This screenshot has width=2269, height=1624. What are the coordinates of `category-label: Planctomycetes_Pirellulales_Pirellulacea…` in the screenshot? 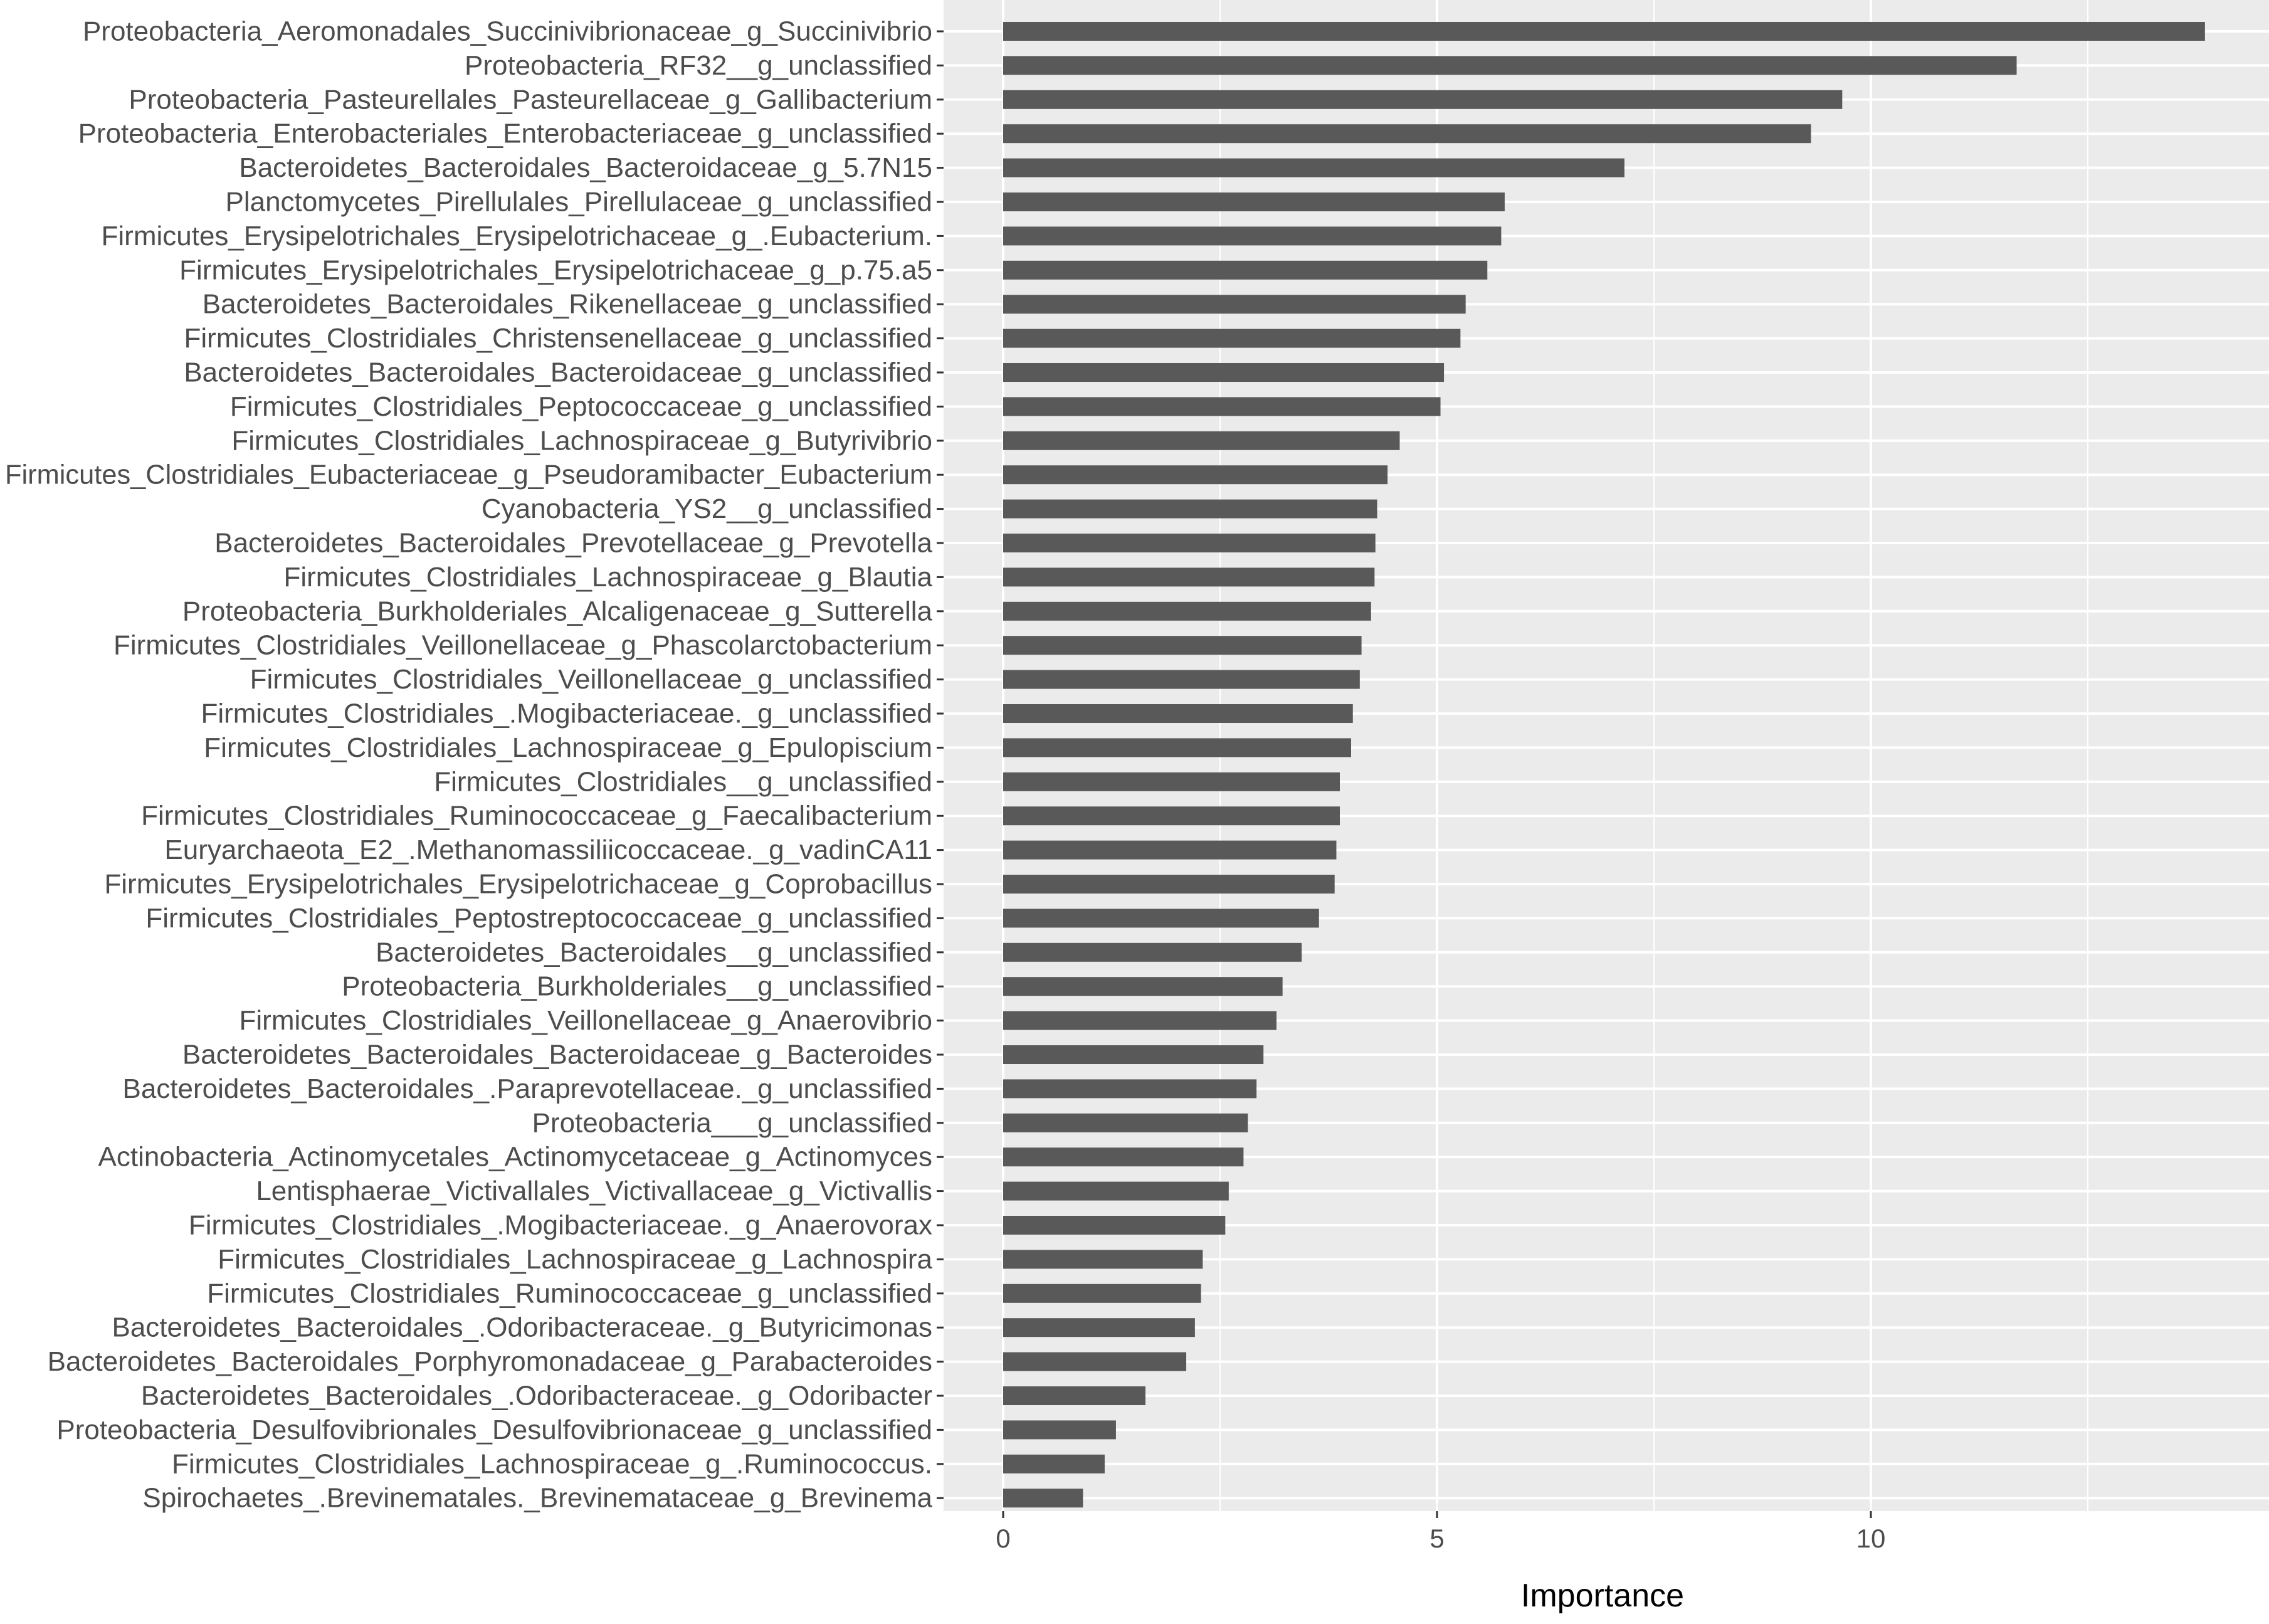 It's located at (578, 203).